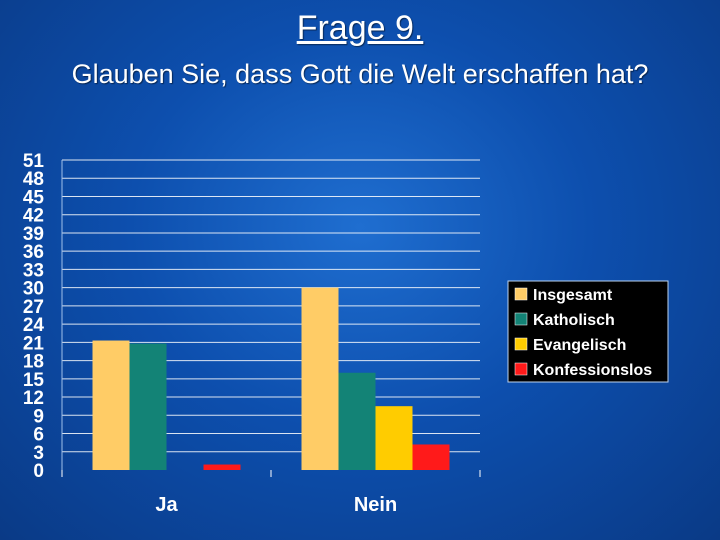 This screenshot has width=720, height=540. What do you see at coordinates (574, 320) in the screenshot?
I see `legend-entry: Katholisch` at bounding box center [574, 320].